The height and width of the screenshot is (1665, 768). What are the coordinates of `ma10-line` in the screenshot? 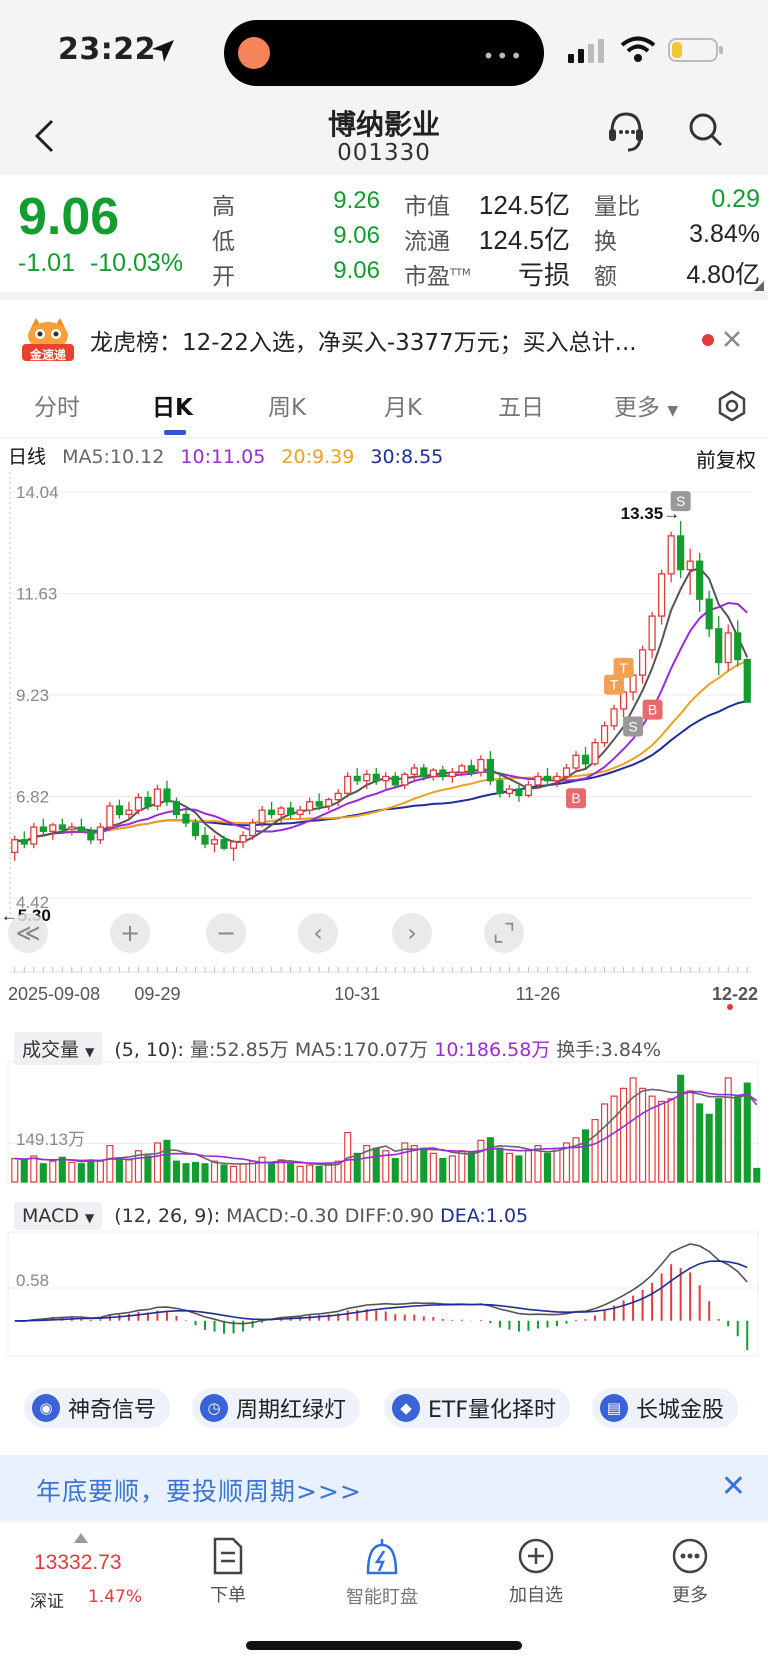 It's located at (381, 722).